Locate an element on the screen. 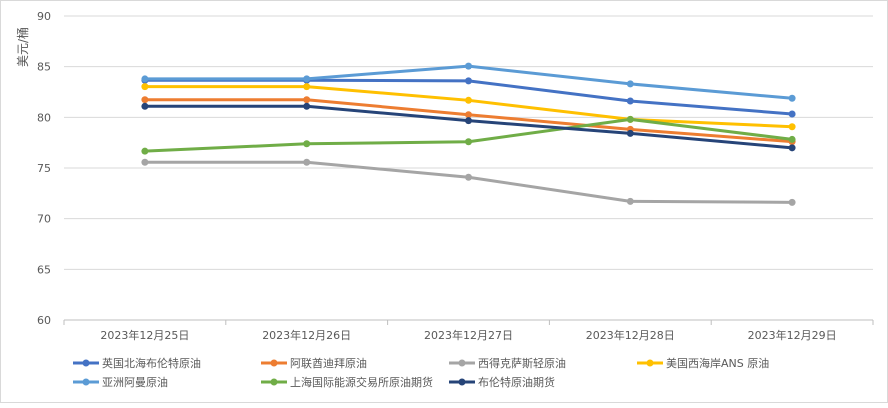 The image size is (888, 408). legend-item: 阿联酋迪拜原油 is located at coordinates (314, 363).